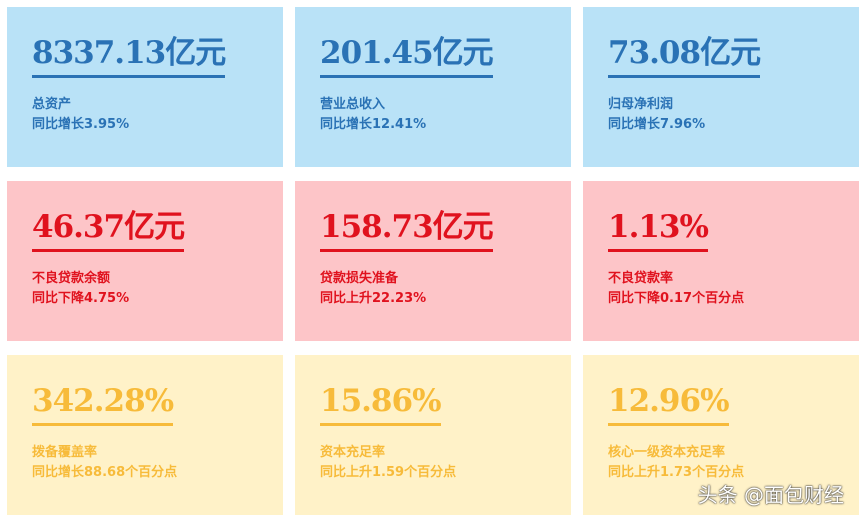 The image size is (864, 522). I want to click on metric-value: 46.37亿元, so click(108, 229).